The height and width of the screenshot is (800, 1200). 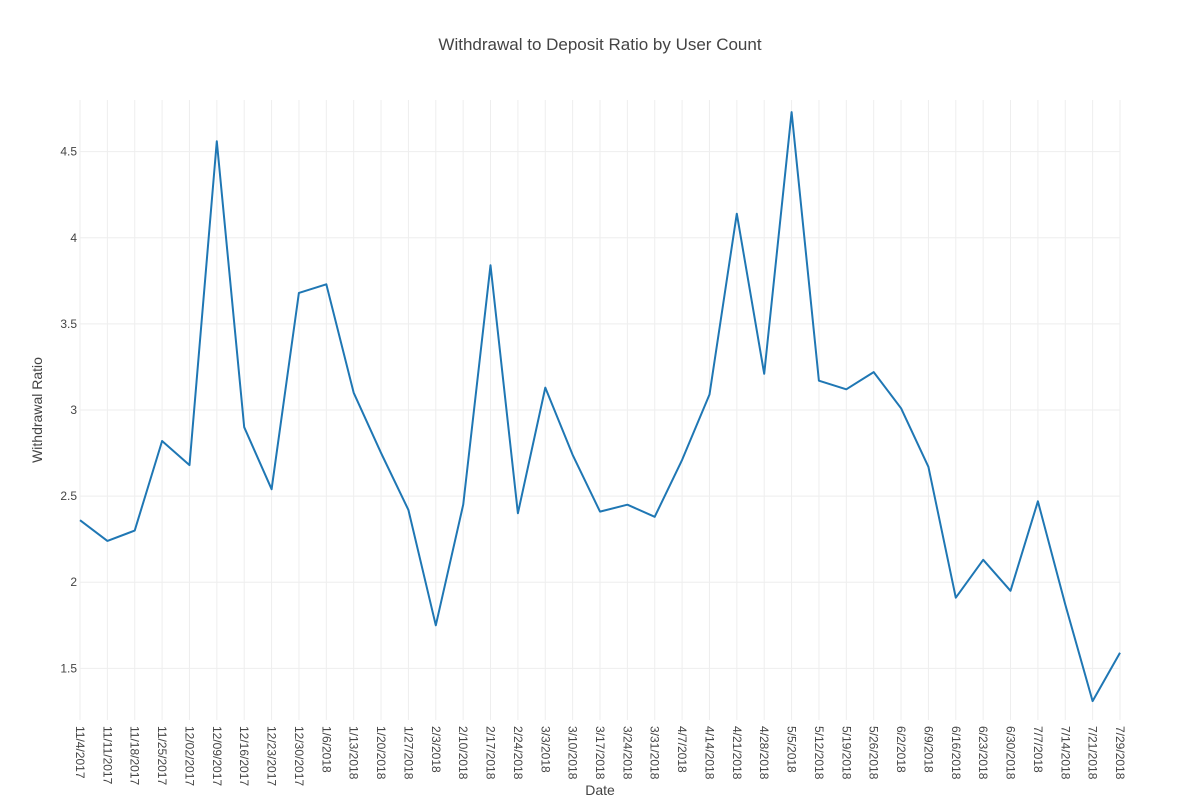 What do you see at coordinates (68, 410) in the screenshot?
I see `y-axis-ticks: 1.5 2 2.5 3 3.5 4 4.5` at bounding box center [68, 410].